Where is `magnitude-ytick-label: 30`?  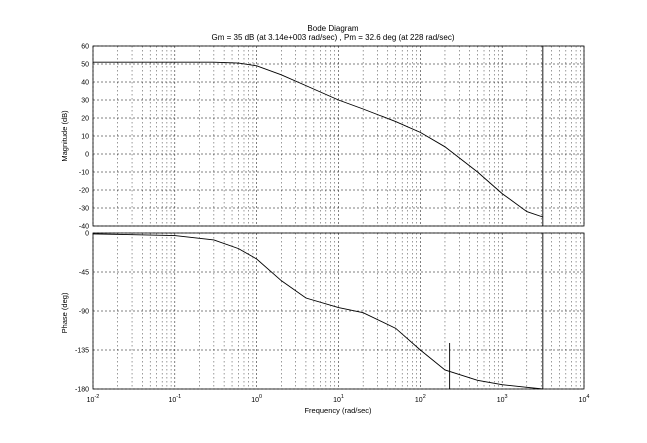 magnitude-ytick-label: 30 is located at coordinates (85, 101).